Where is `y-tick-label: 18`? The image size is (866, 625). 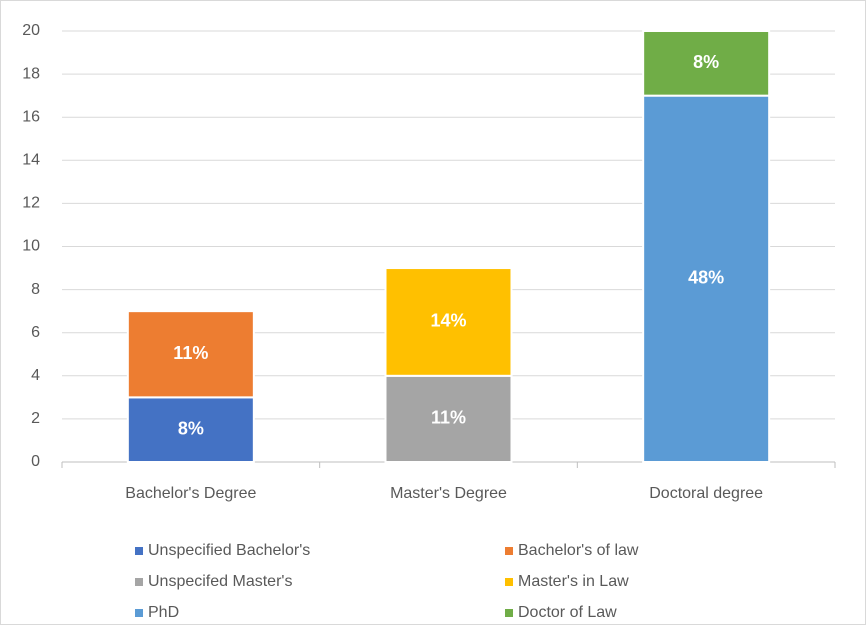 y-tick-label: 18 is located at coordinates (31, 73).